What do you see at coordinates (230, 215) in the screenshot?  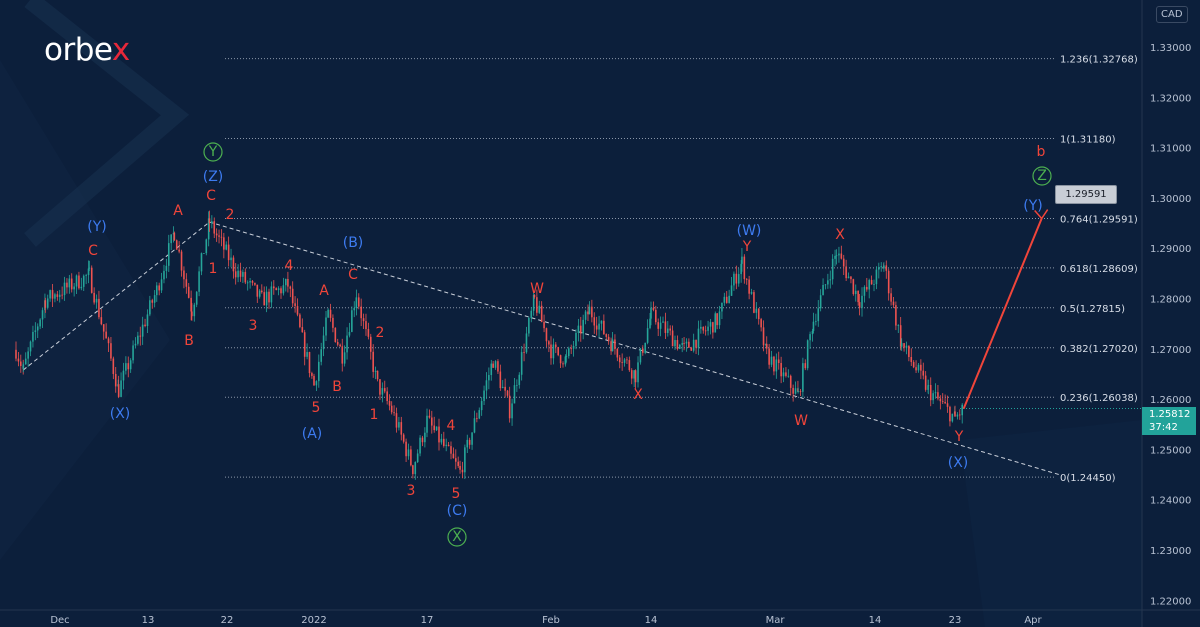 I see `wave-label: 2` at bounding box center [230, 215].